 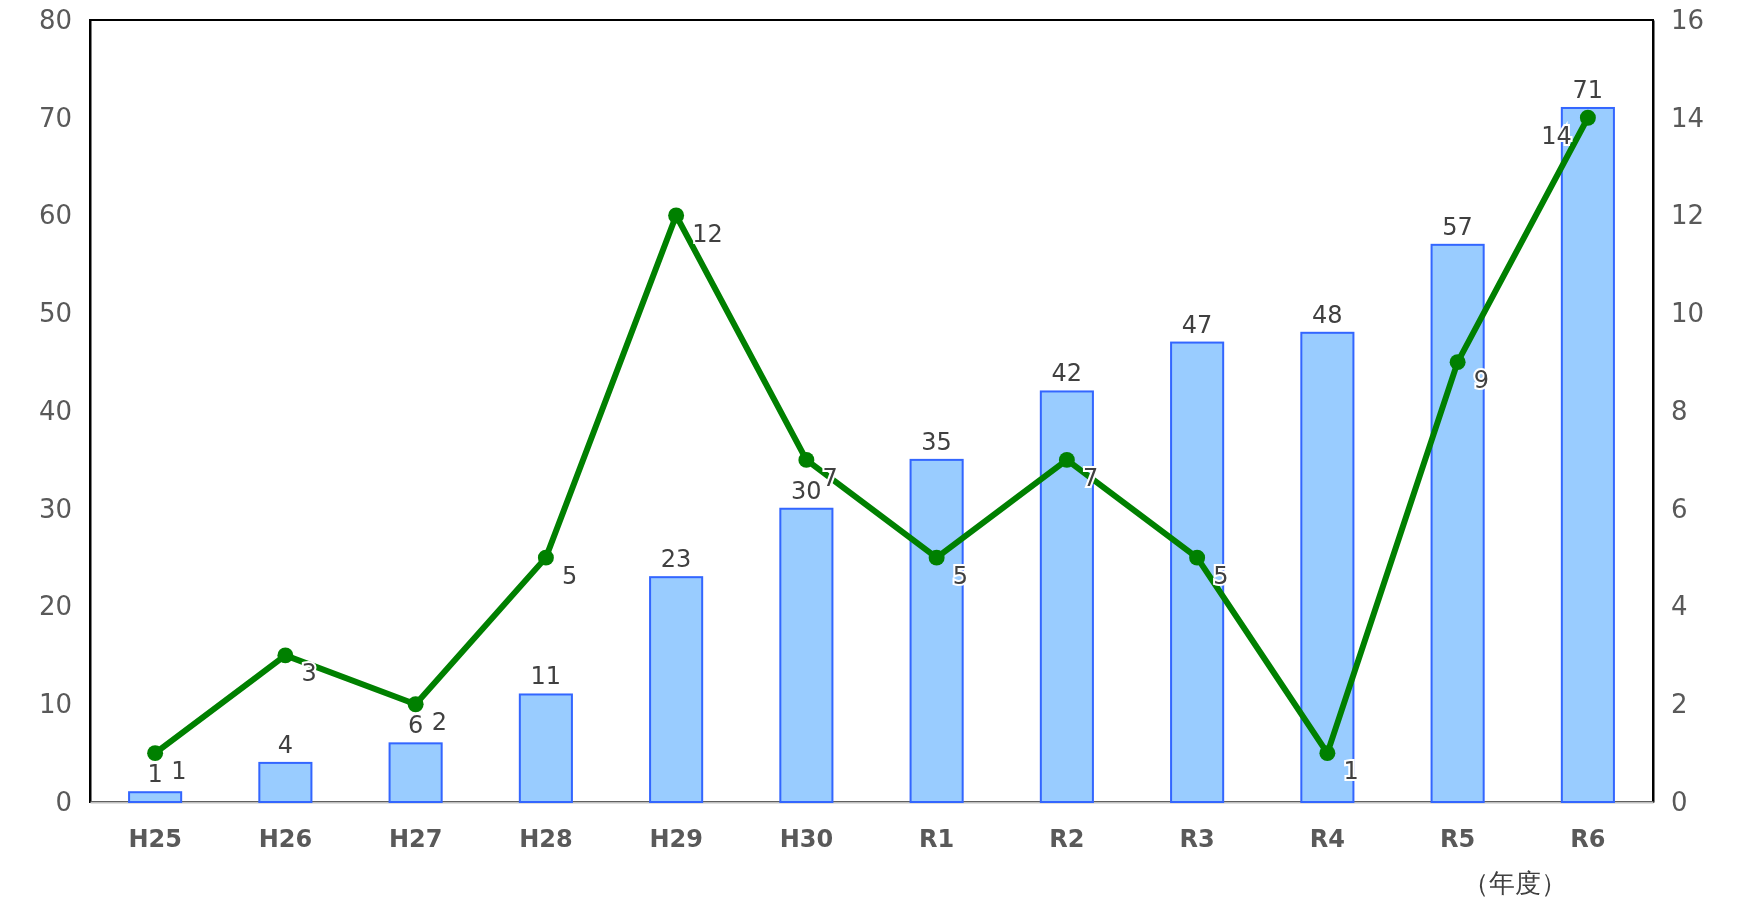 What do you see at coordinates (1679, 704) in the screenshot?
I see `y2-tick-label: 2` at bounding box center [1679, 704].